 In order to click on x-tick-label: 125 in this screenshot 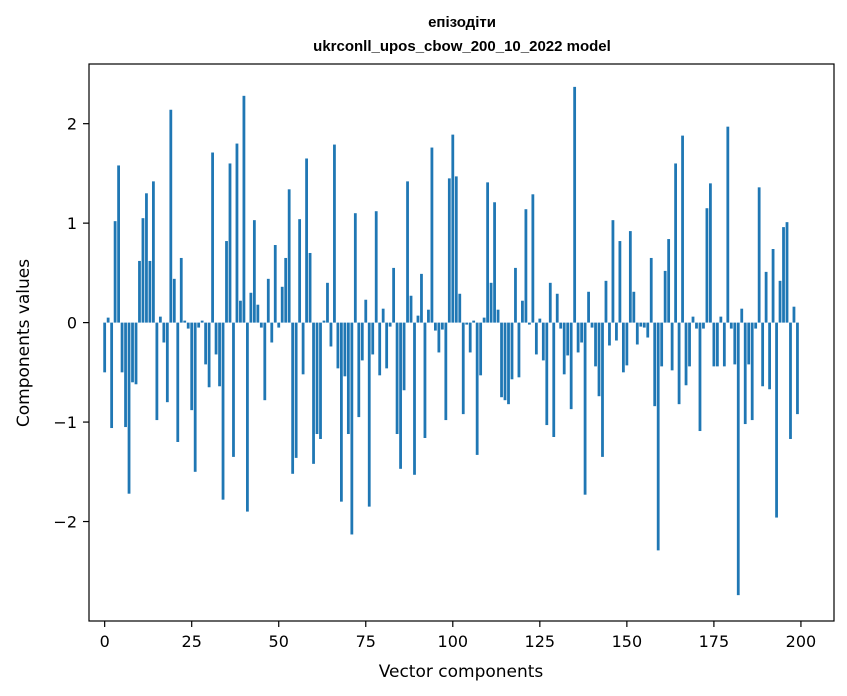, I will do `click(540, 641)`.